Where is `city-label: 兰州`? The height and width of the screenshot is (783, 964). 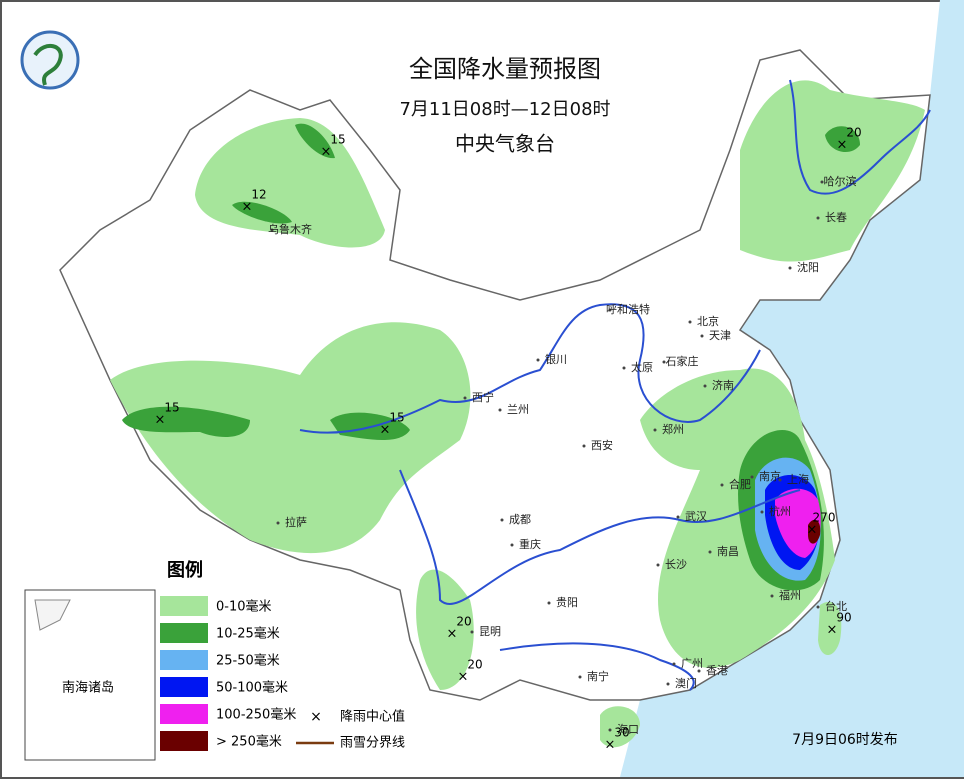 city-label: 兰州 is located at coordinates (518, 409).